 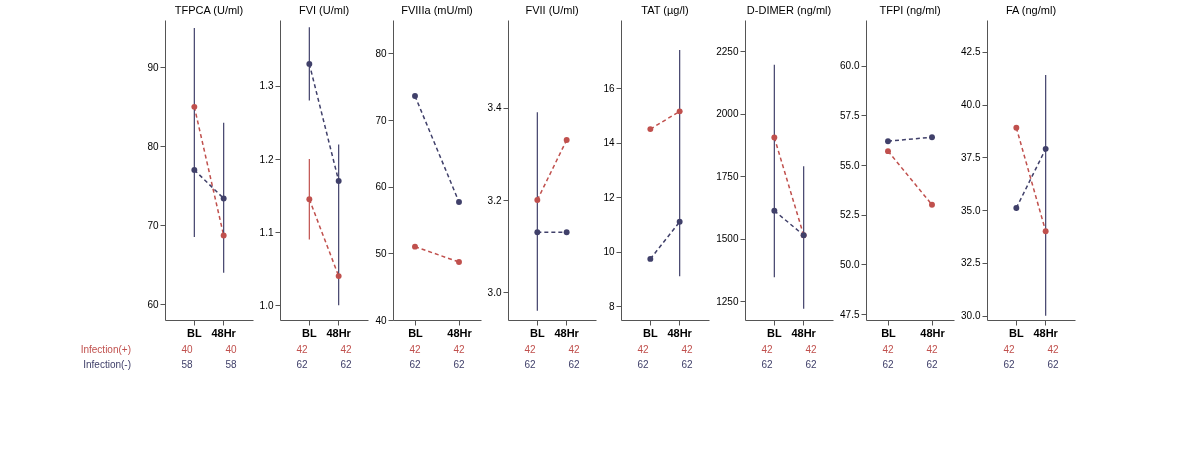 I want to click on chart-title: FA (ng/ml), so click(x=1031, y=10).